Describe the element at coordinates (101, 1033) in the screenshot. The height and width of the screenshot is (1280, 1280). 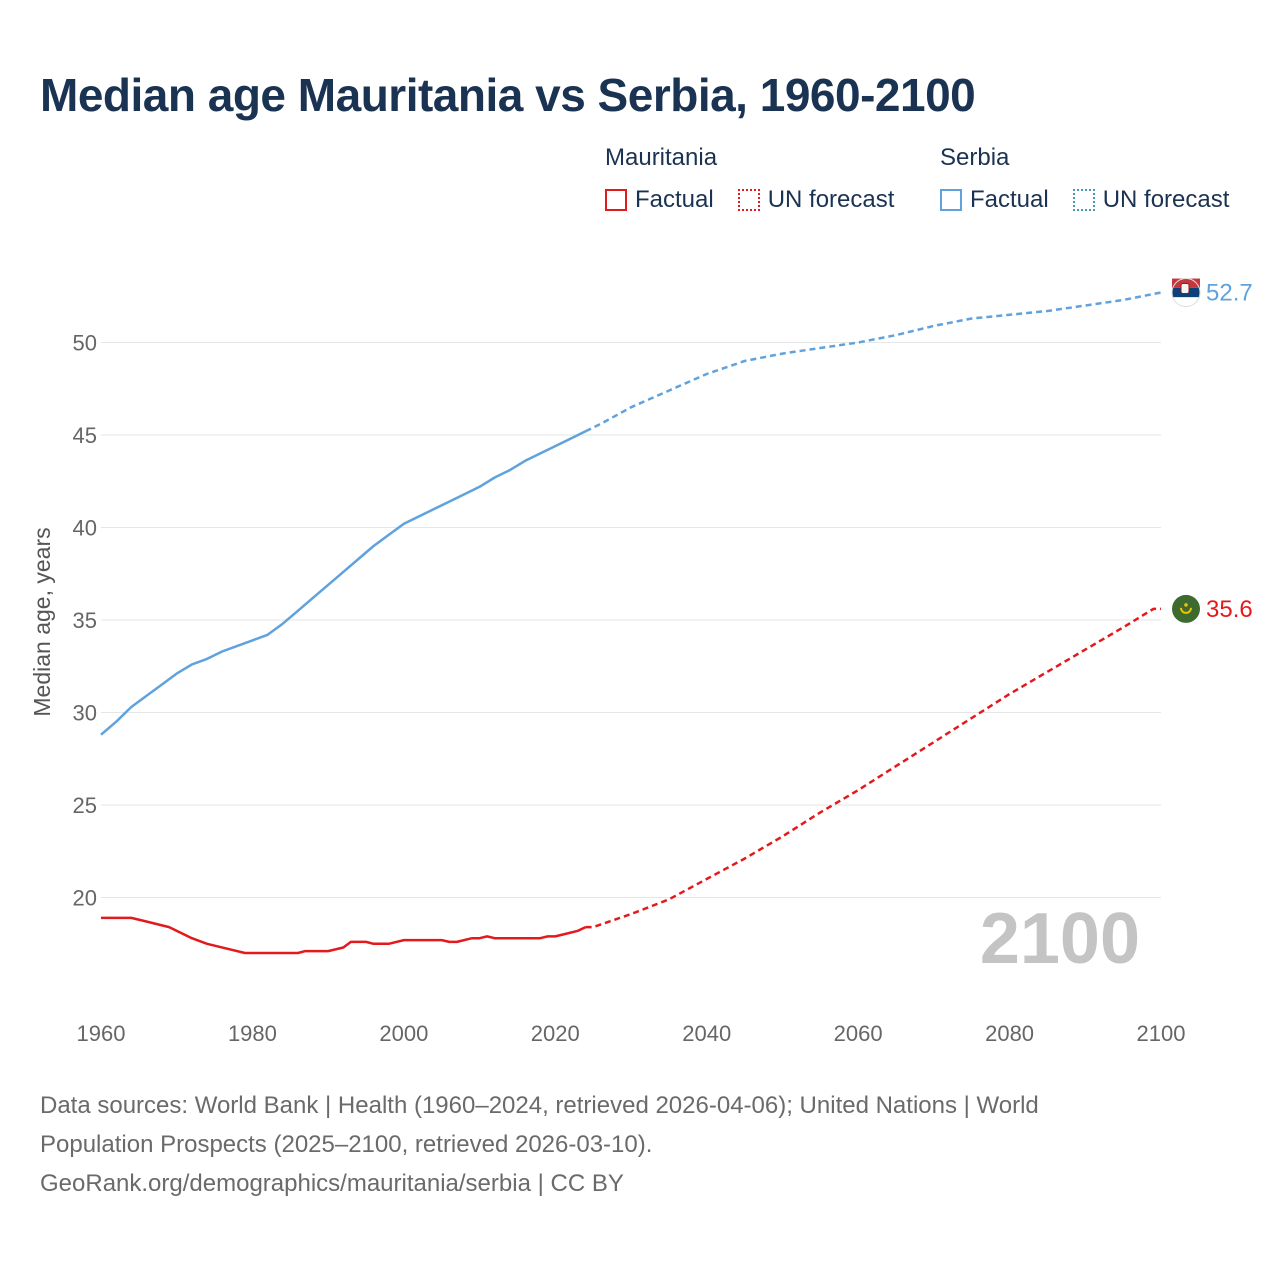
I see `x-tick-label: 1960` at that location.